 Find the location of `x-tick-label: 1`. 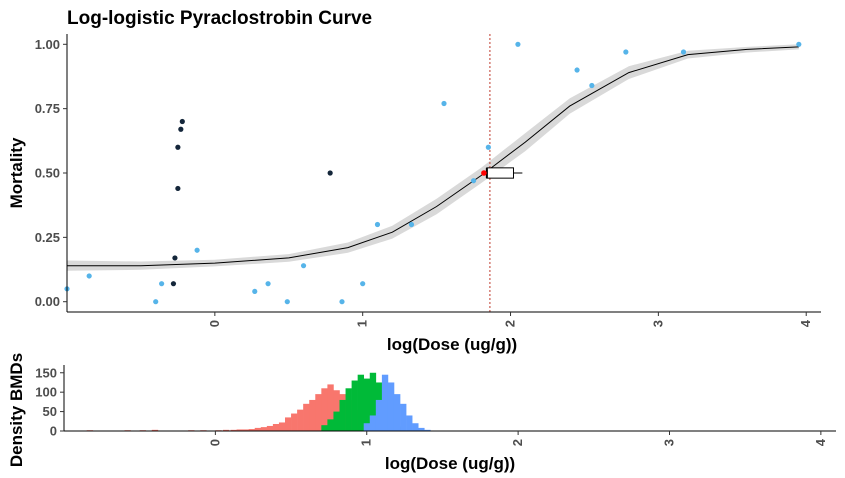

x-tick-label: 1 is located at coordinates (366, 442).